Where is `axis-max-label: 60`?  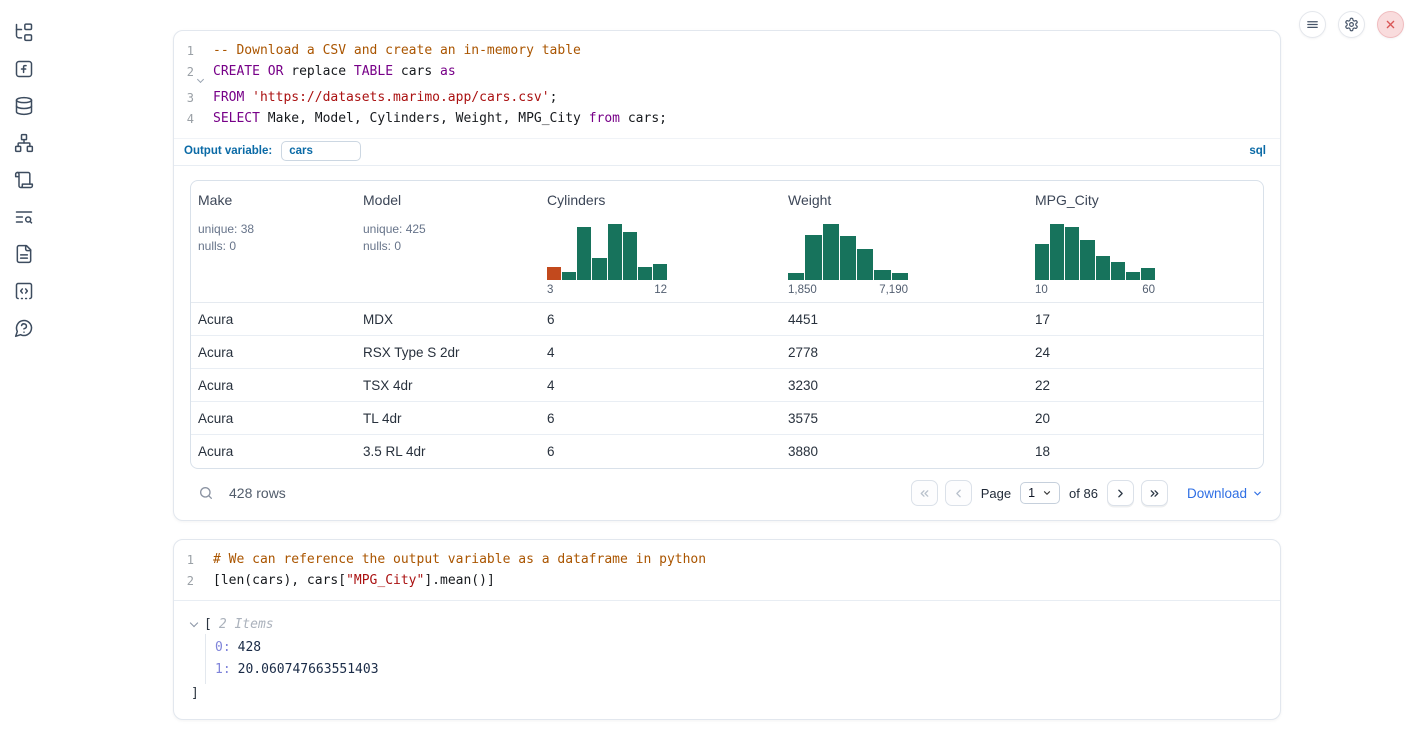 axis-max-label: 60 is located at coordinates (1148, 290).